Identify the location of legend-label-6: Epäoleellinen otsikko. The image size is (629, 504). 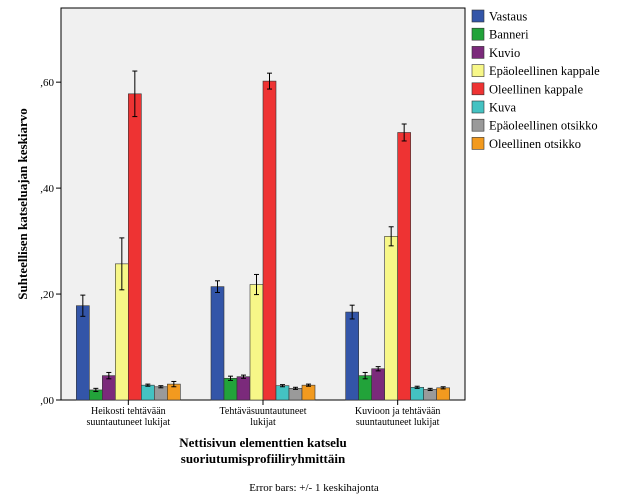
(543, 126).